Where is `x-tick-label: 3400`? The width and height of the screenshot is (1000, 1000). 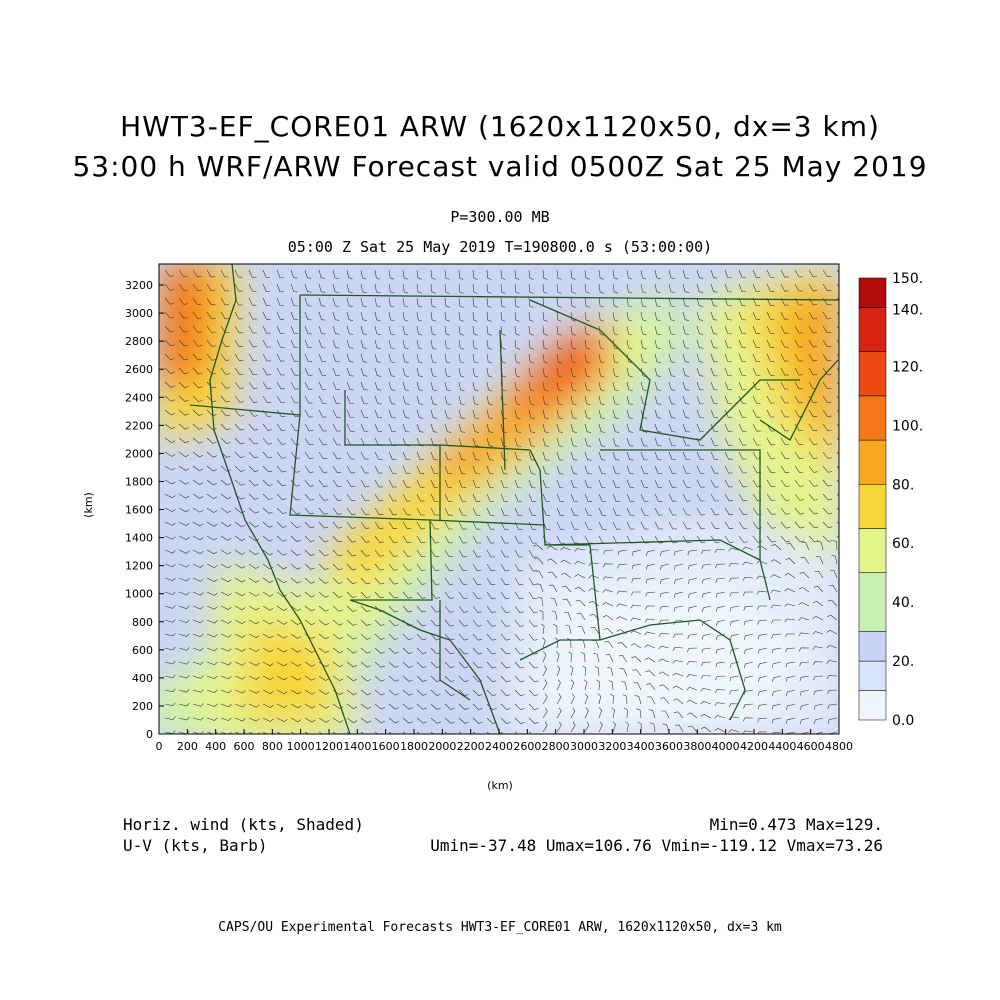
x-tick-label: 3400 is located at coordinates (641, 746).